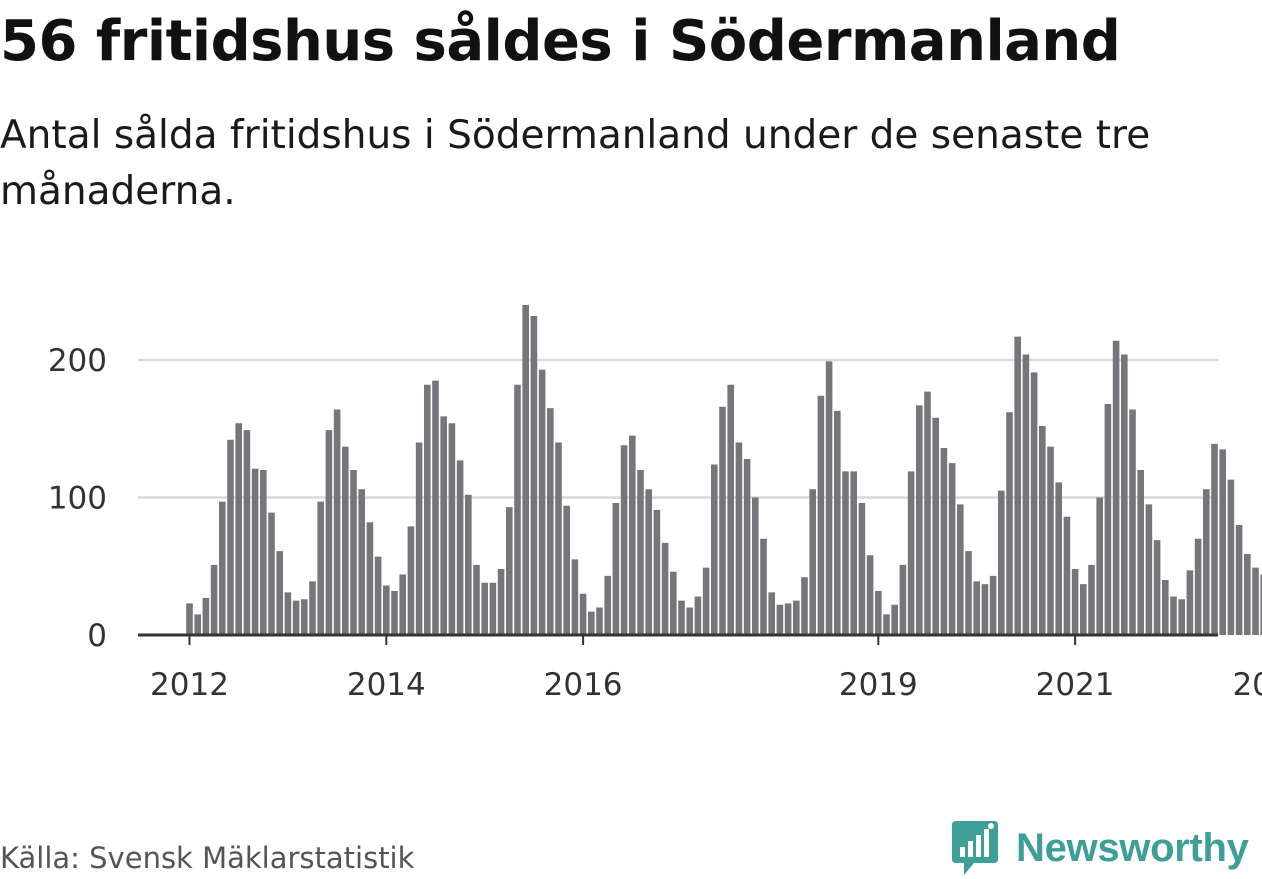 The height and width of the screenshot is (879, 1262). Describe the element at coordinates (77, 498) in the screenshot. I see `y-axis-ticks: 0 100 200` at that location.